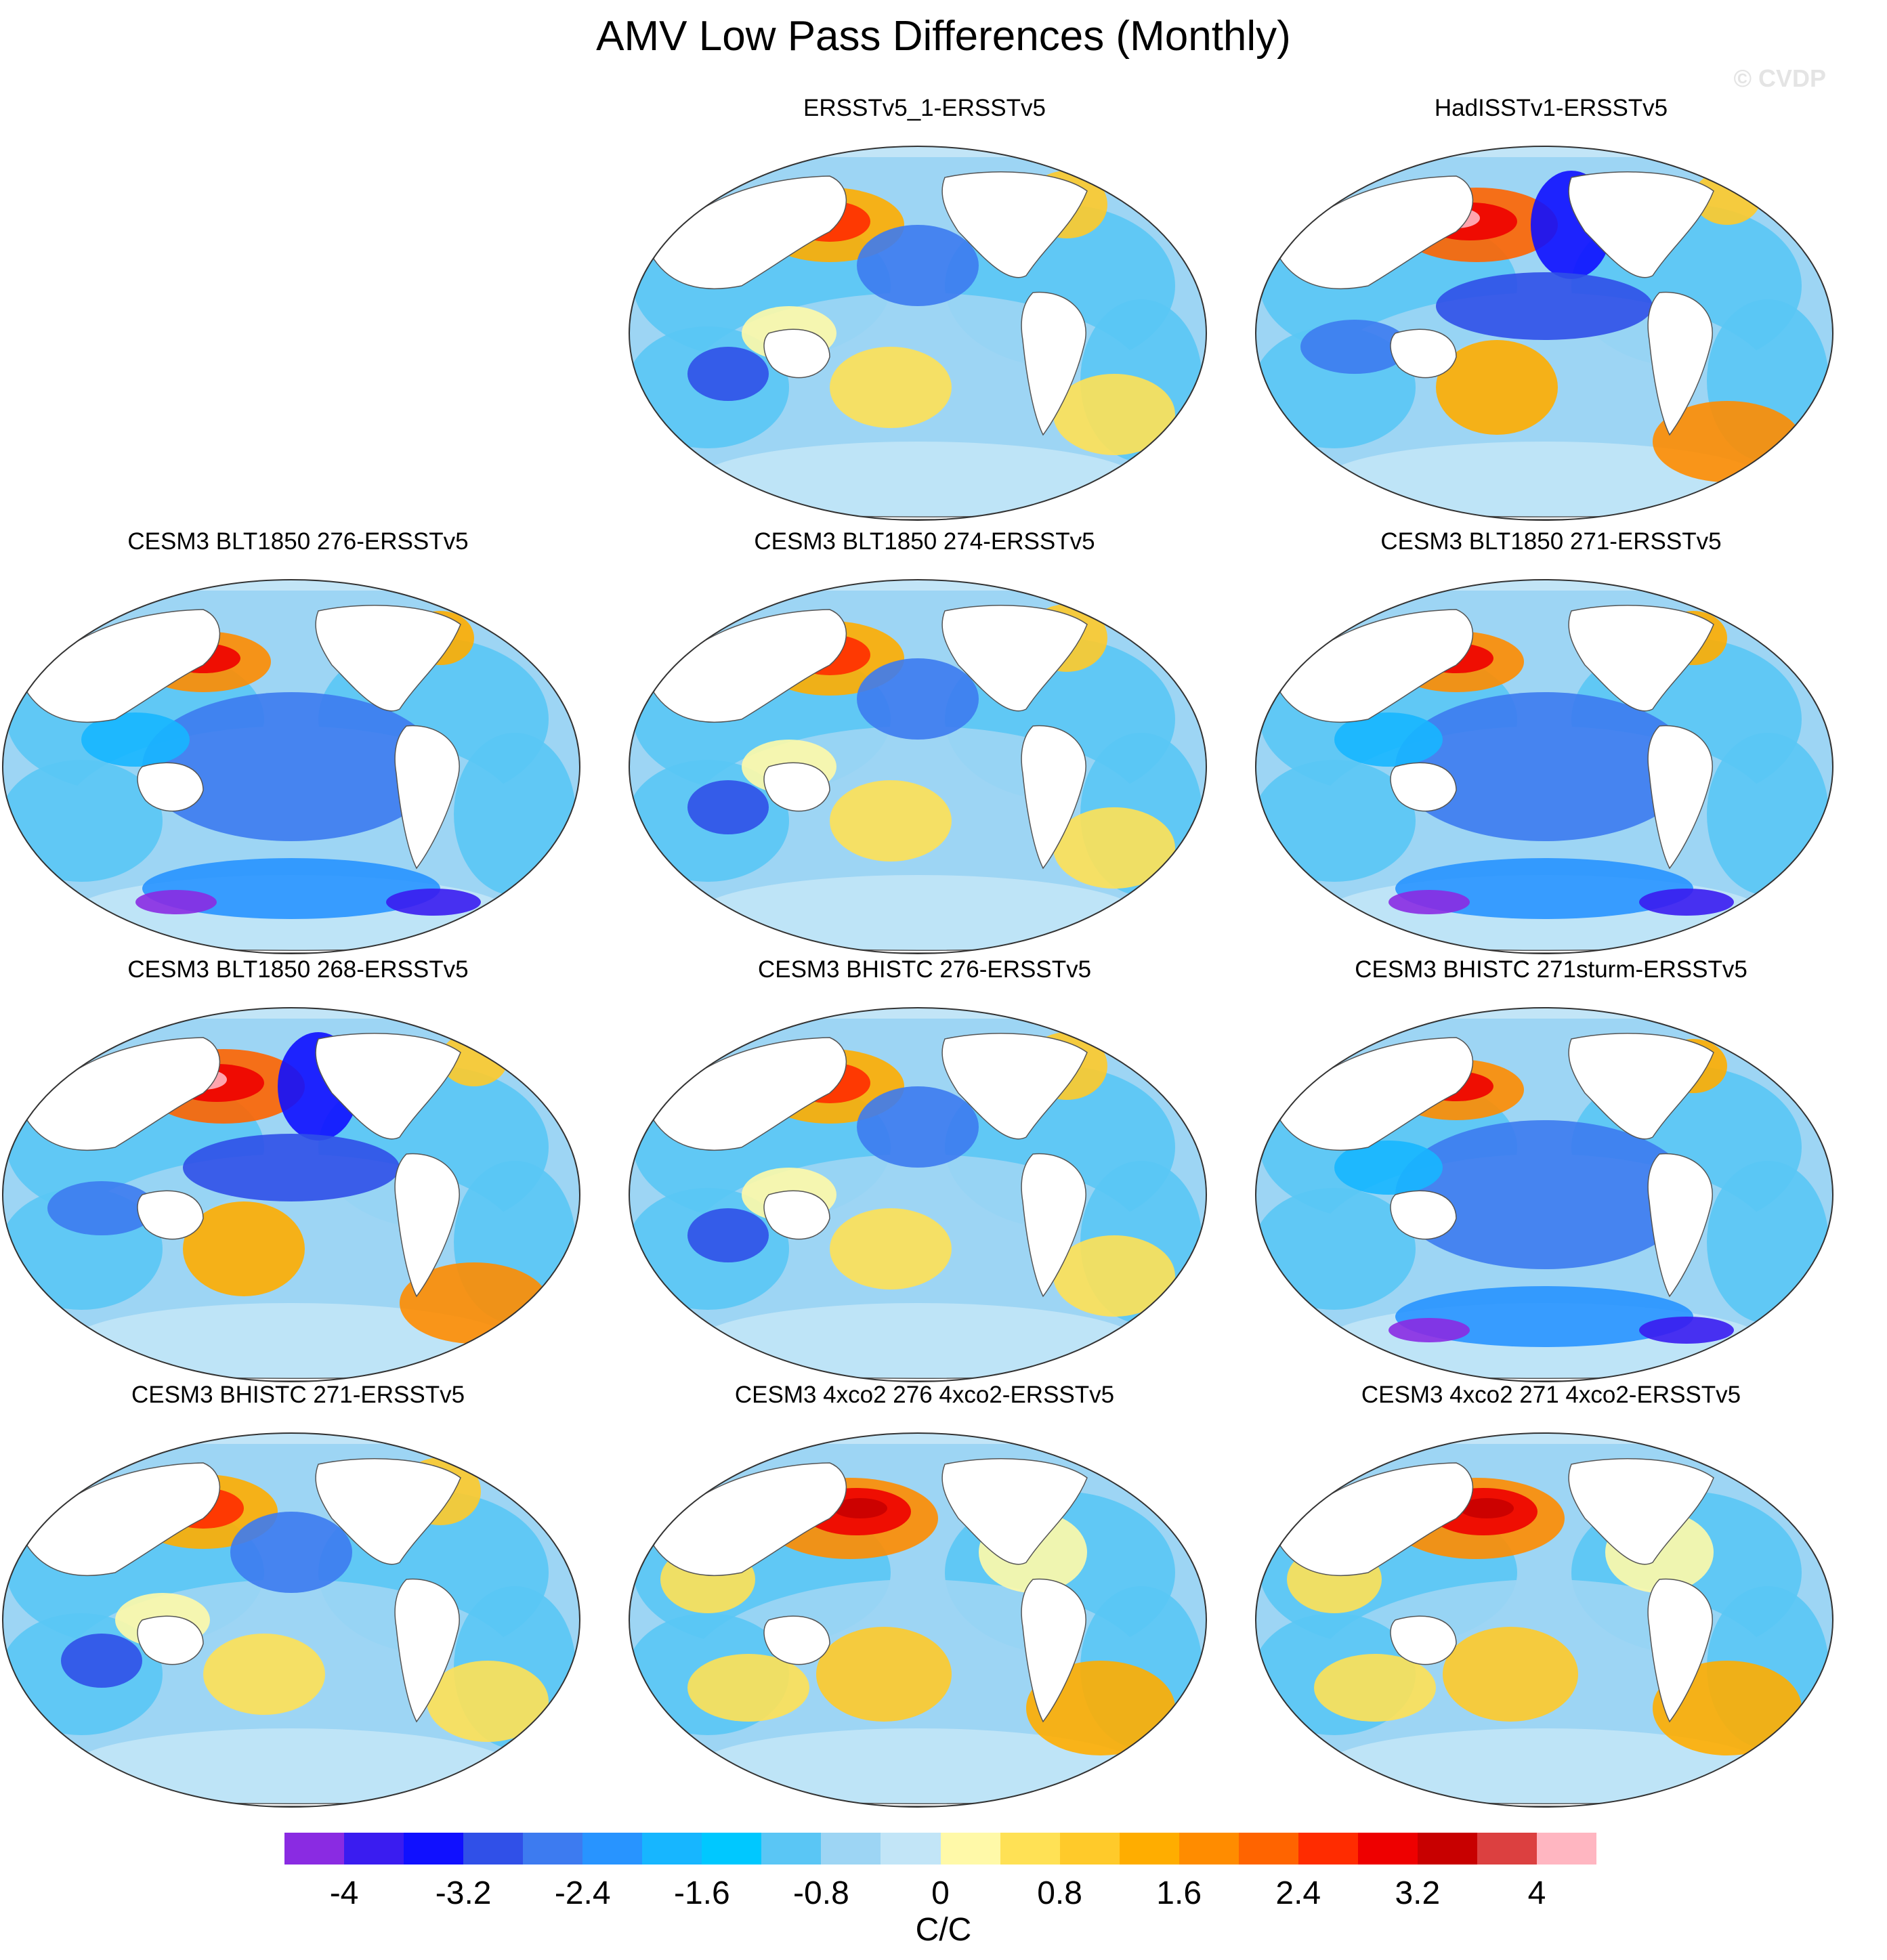 The height and width of the screenshot is (1960, 1887). Describe the element at coordinates (924, 1395) in the screenshot. I see `panel-title: CESM3 4xco2 276 4xco2-ERSSTv5` at that location.